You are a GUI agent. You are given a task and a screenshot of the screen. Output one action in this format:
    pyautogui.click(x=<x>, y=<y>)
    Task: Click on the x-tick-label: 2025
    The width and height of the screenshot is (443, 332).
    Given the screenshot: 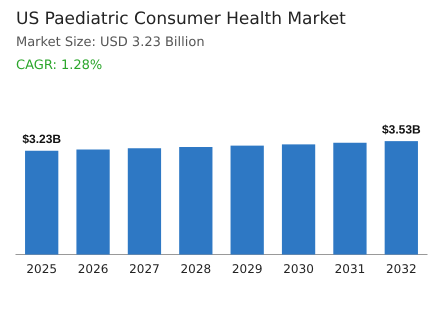 What is the action you would take?
    pyautogui.click(x=41, y=269)
    